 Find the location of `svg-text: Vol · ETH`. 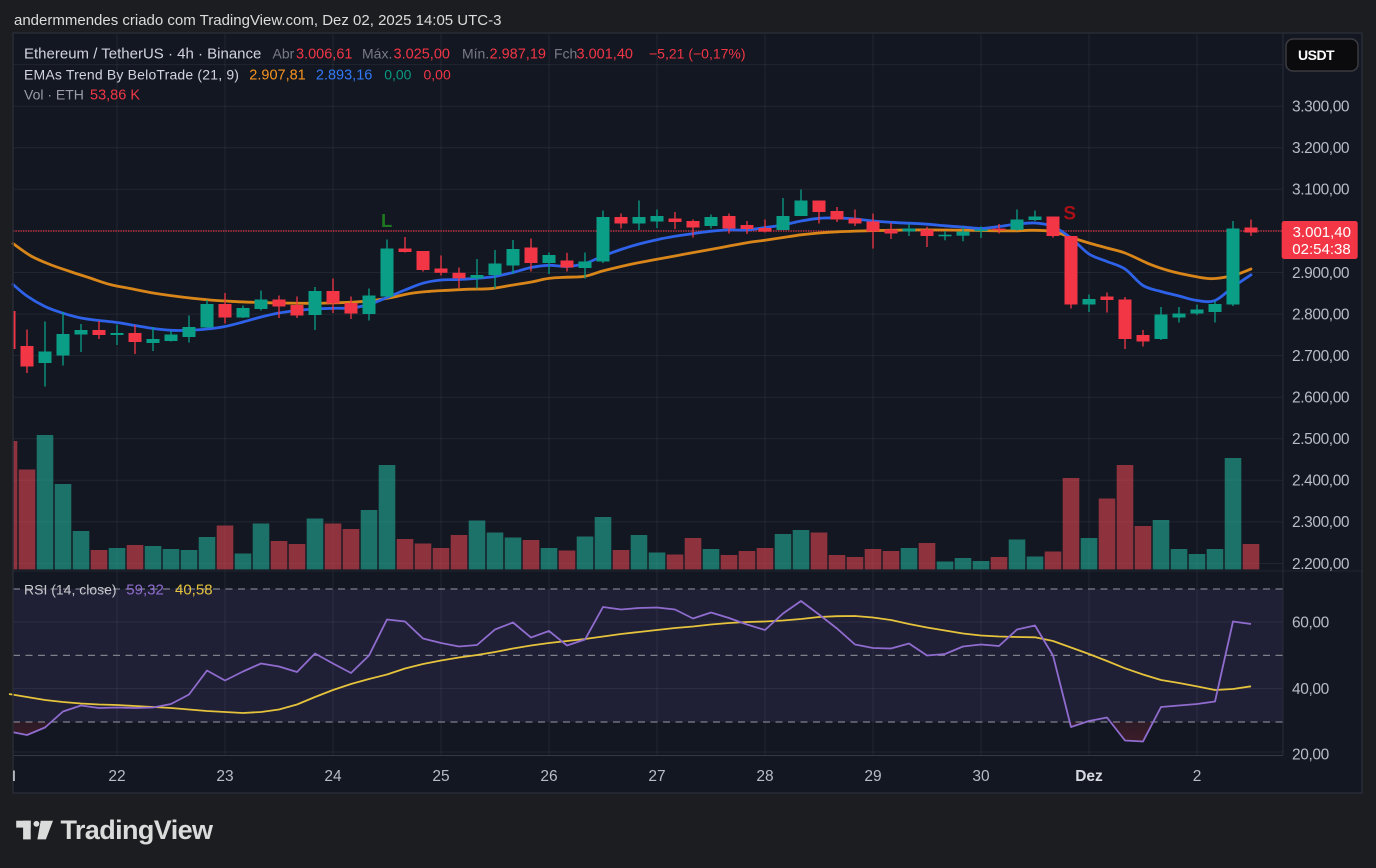

svg-text: Vol · ETH is located at coordinates (54, 95).